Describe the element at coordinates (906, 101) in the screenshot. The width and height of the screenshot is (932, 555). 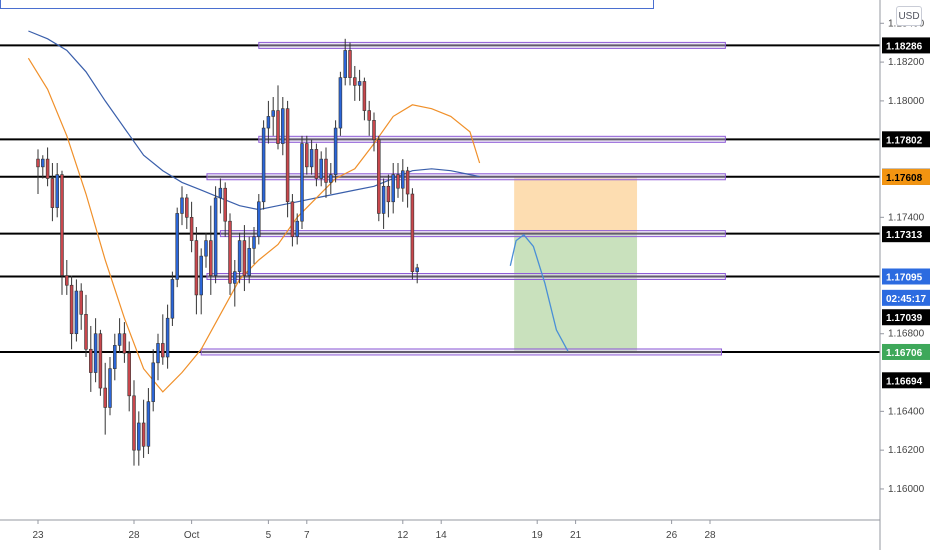
I see `price-tick-label: 1.18000` at that location.